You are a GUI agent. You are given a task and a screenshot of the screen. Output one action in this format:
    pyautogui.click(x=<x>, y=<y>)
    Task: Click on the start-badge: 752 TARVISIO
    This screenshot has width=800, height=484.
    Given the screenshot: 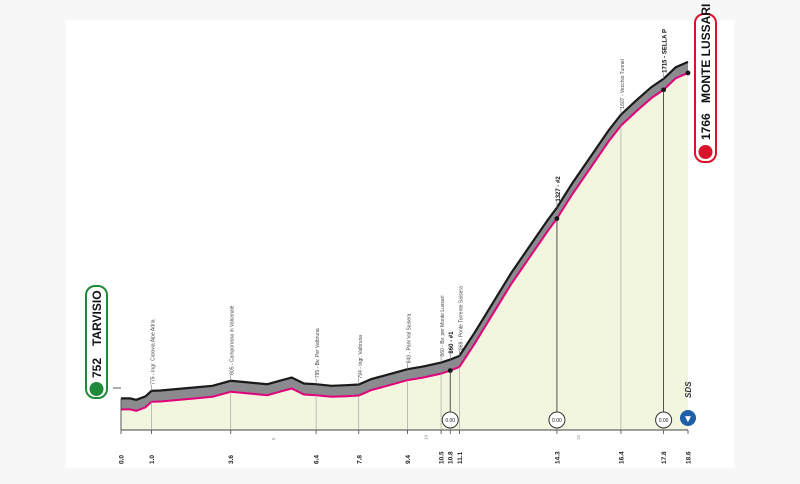 What is the action you would take?
    pyautogui.click(x=96, y=342)
    